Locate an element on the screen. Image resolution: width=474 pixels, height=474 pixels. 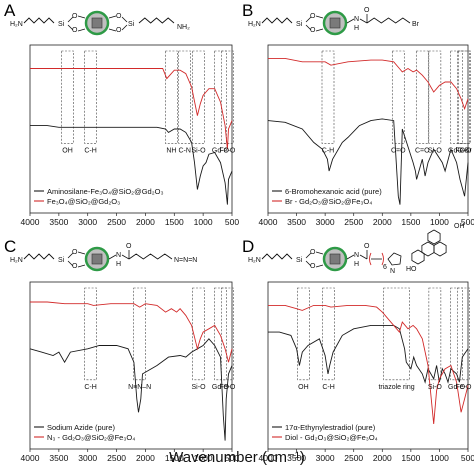
peak-annotation: Gd-O is located at coordinates (221, 150).